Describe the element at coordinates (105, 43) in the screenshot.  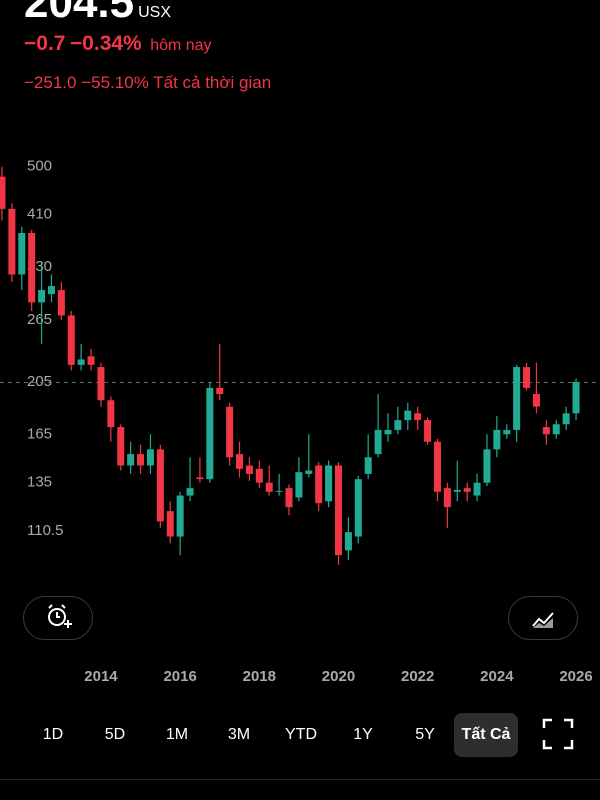
I see `change-pct: −0.34%` at that location.